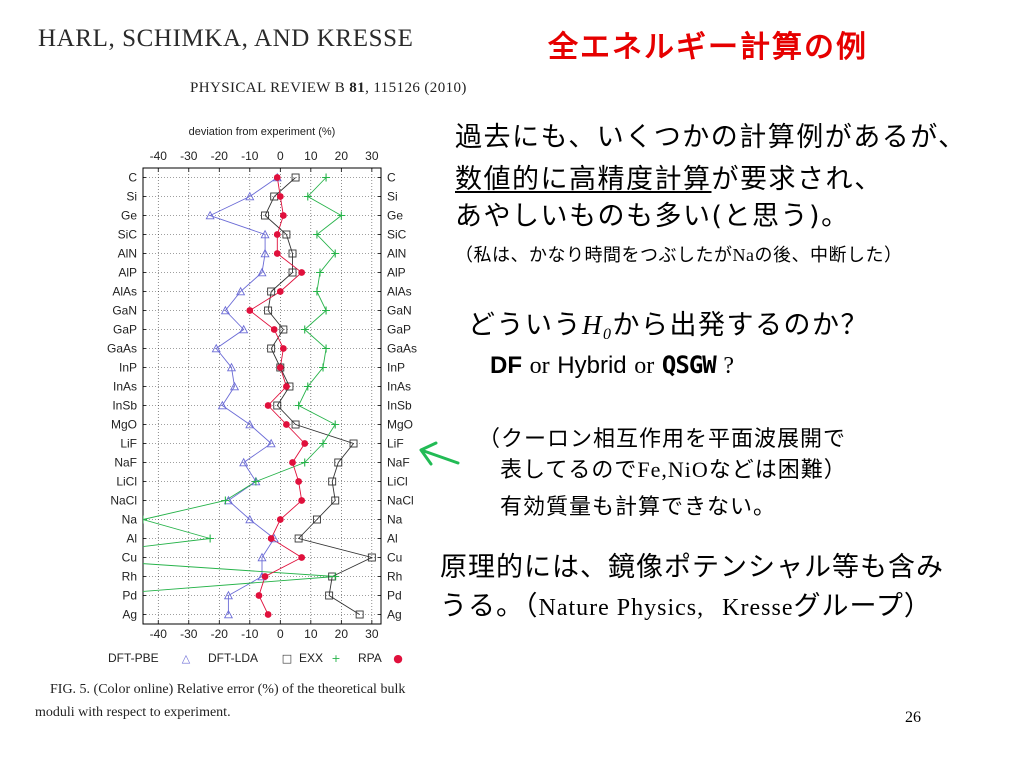 This screenshot has height=768, width=1024. Describe the element at coordinates (326, 310) in the screenshot. I see `exx-point-gan` at that location.